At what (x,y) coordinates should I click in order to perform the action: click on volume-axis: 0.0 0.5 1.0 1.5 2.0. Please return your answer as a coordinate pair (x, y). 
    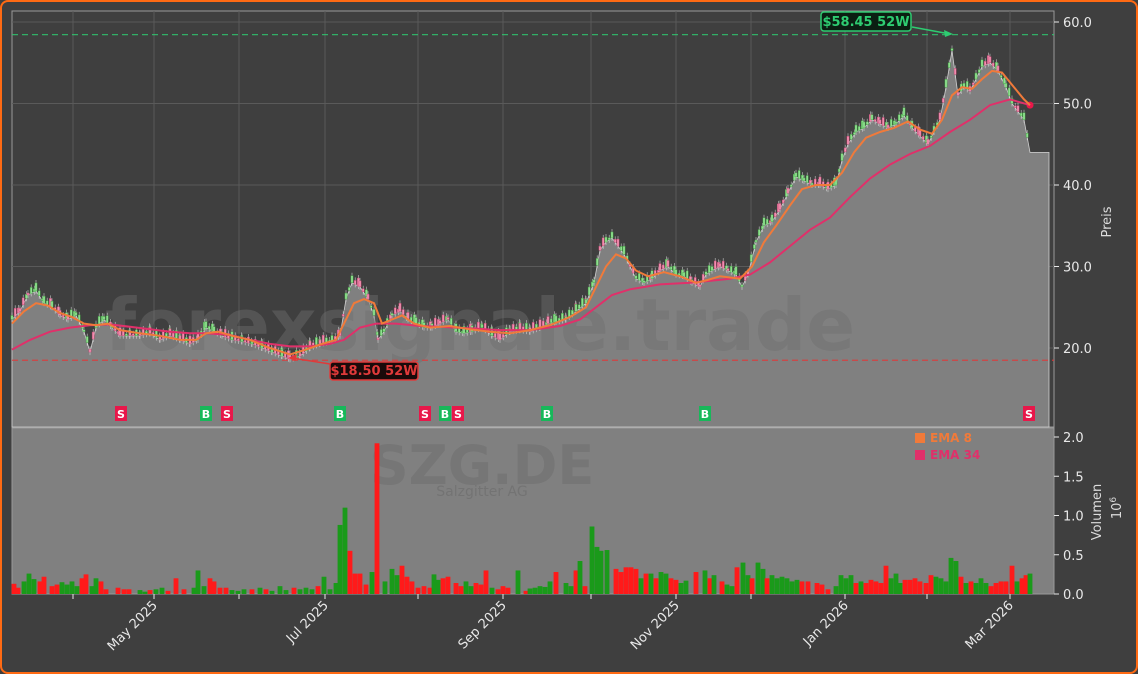
    Looking at the image, I should click on (1069, 517).